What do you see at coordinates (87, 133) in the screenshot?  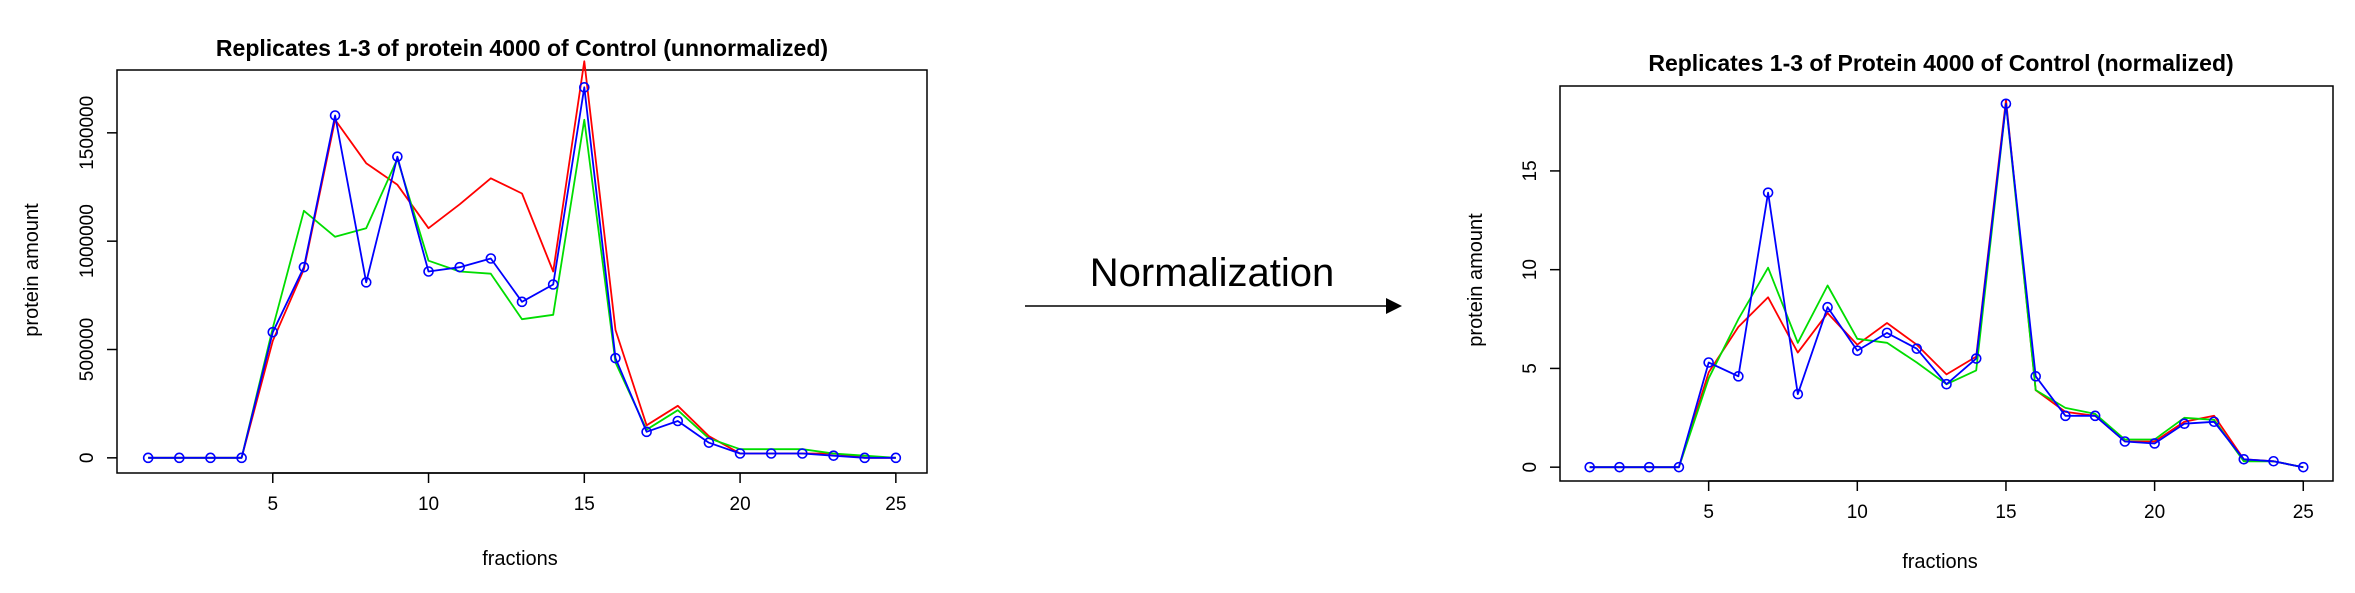 I see `y-tick-label: 1500000` at bounding box center [87, 133].